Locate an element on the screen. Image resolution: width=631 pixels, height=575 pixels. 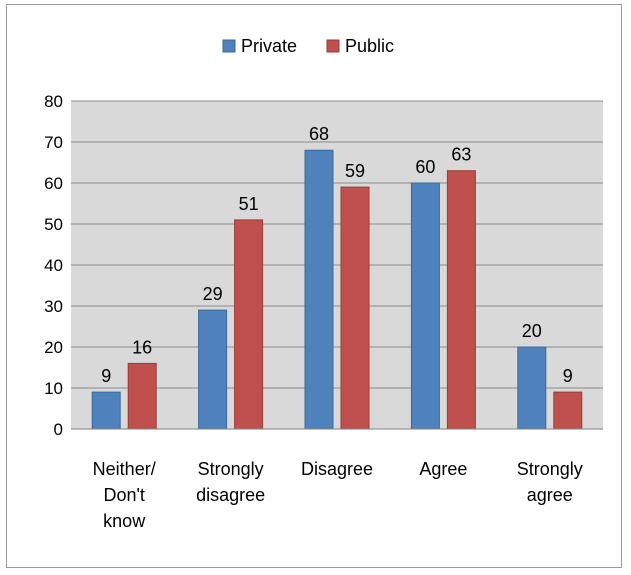
data-label: 51 is located at coordinates (249, 204).